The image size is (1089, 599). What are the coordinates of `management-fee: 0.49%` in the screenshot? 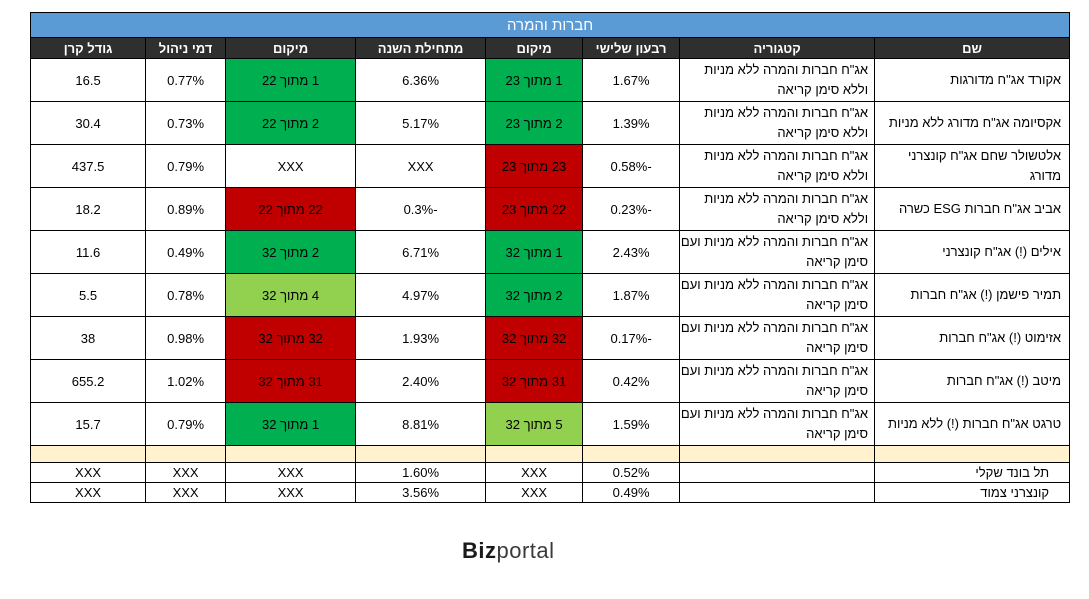 It's located at (186, 252).